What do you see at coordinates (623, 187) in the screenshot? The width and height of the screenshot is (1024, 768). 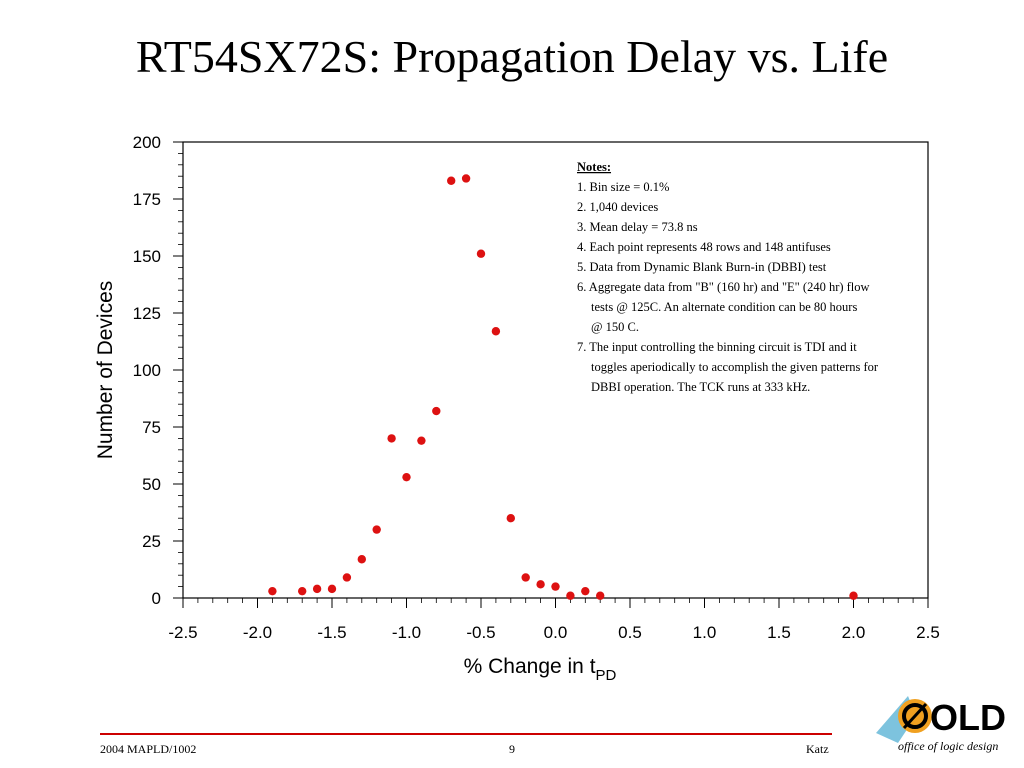 I see `notes-line: 1. Bin size = 0.1%` at bounding box center [623, 187].